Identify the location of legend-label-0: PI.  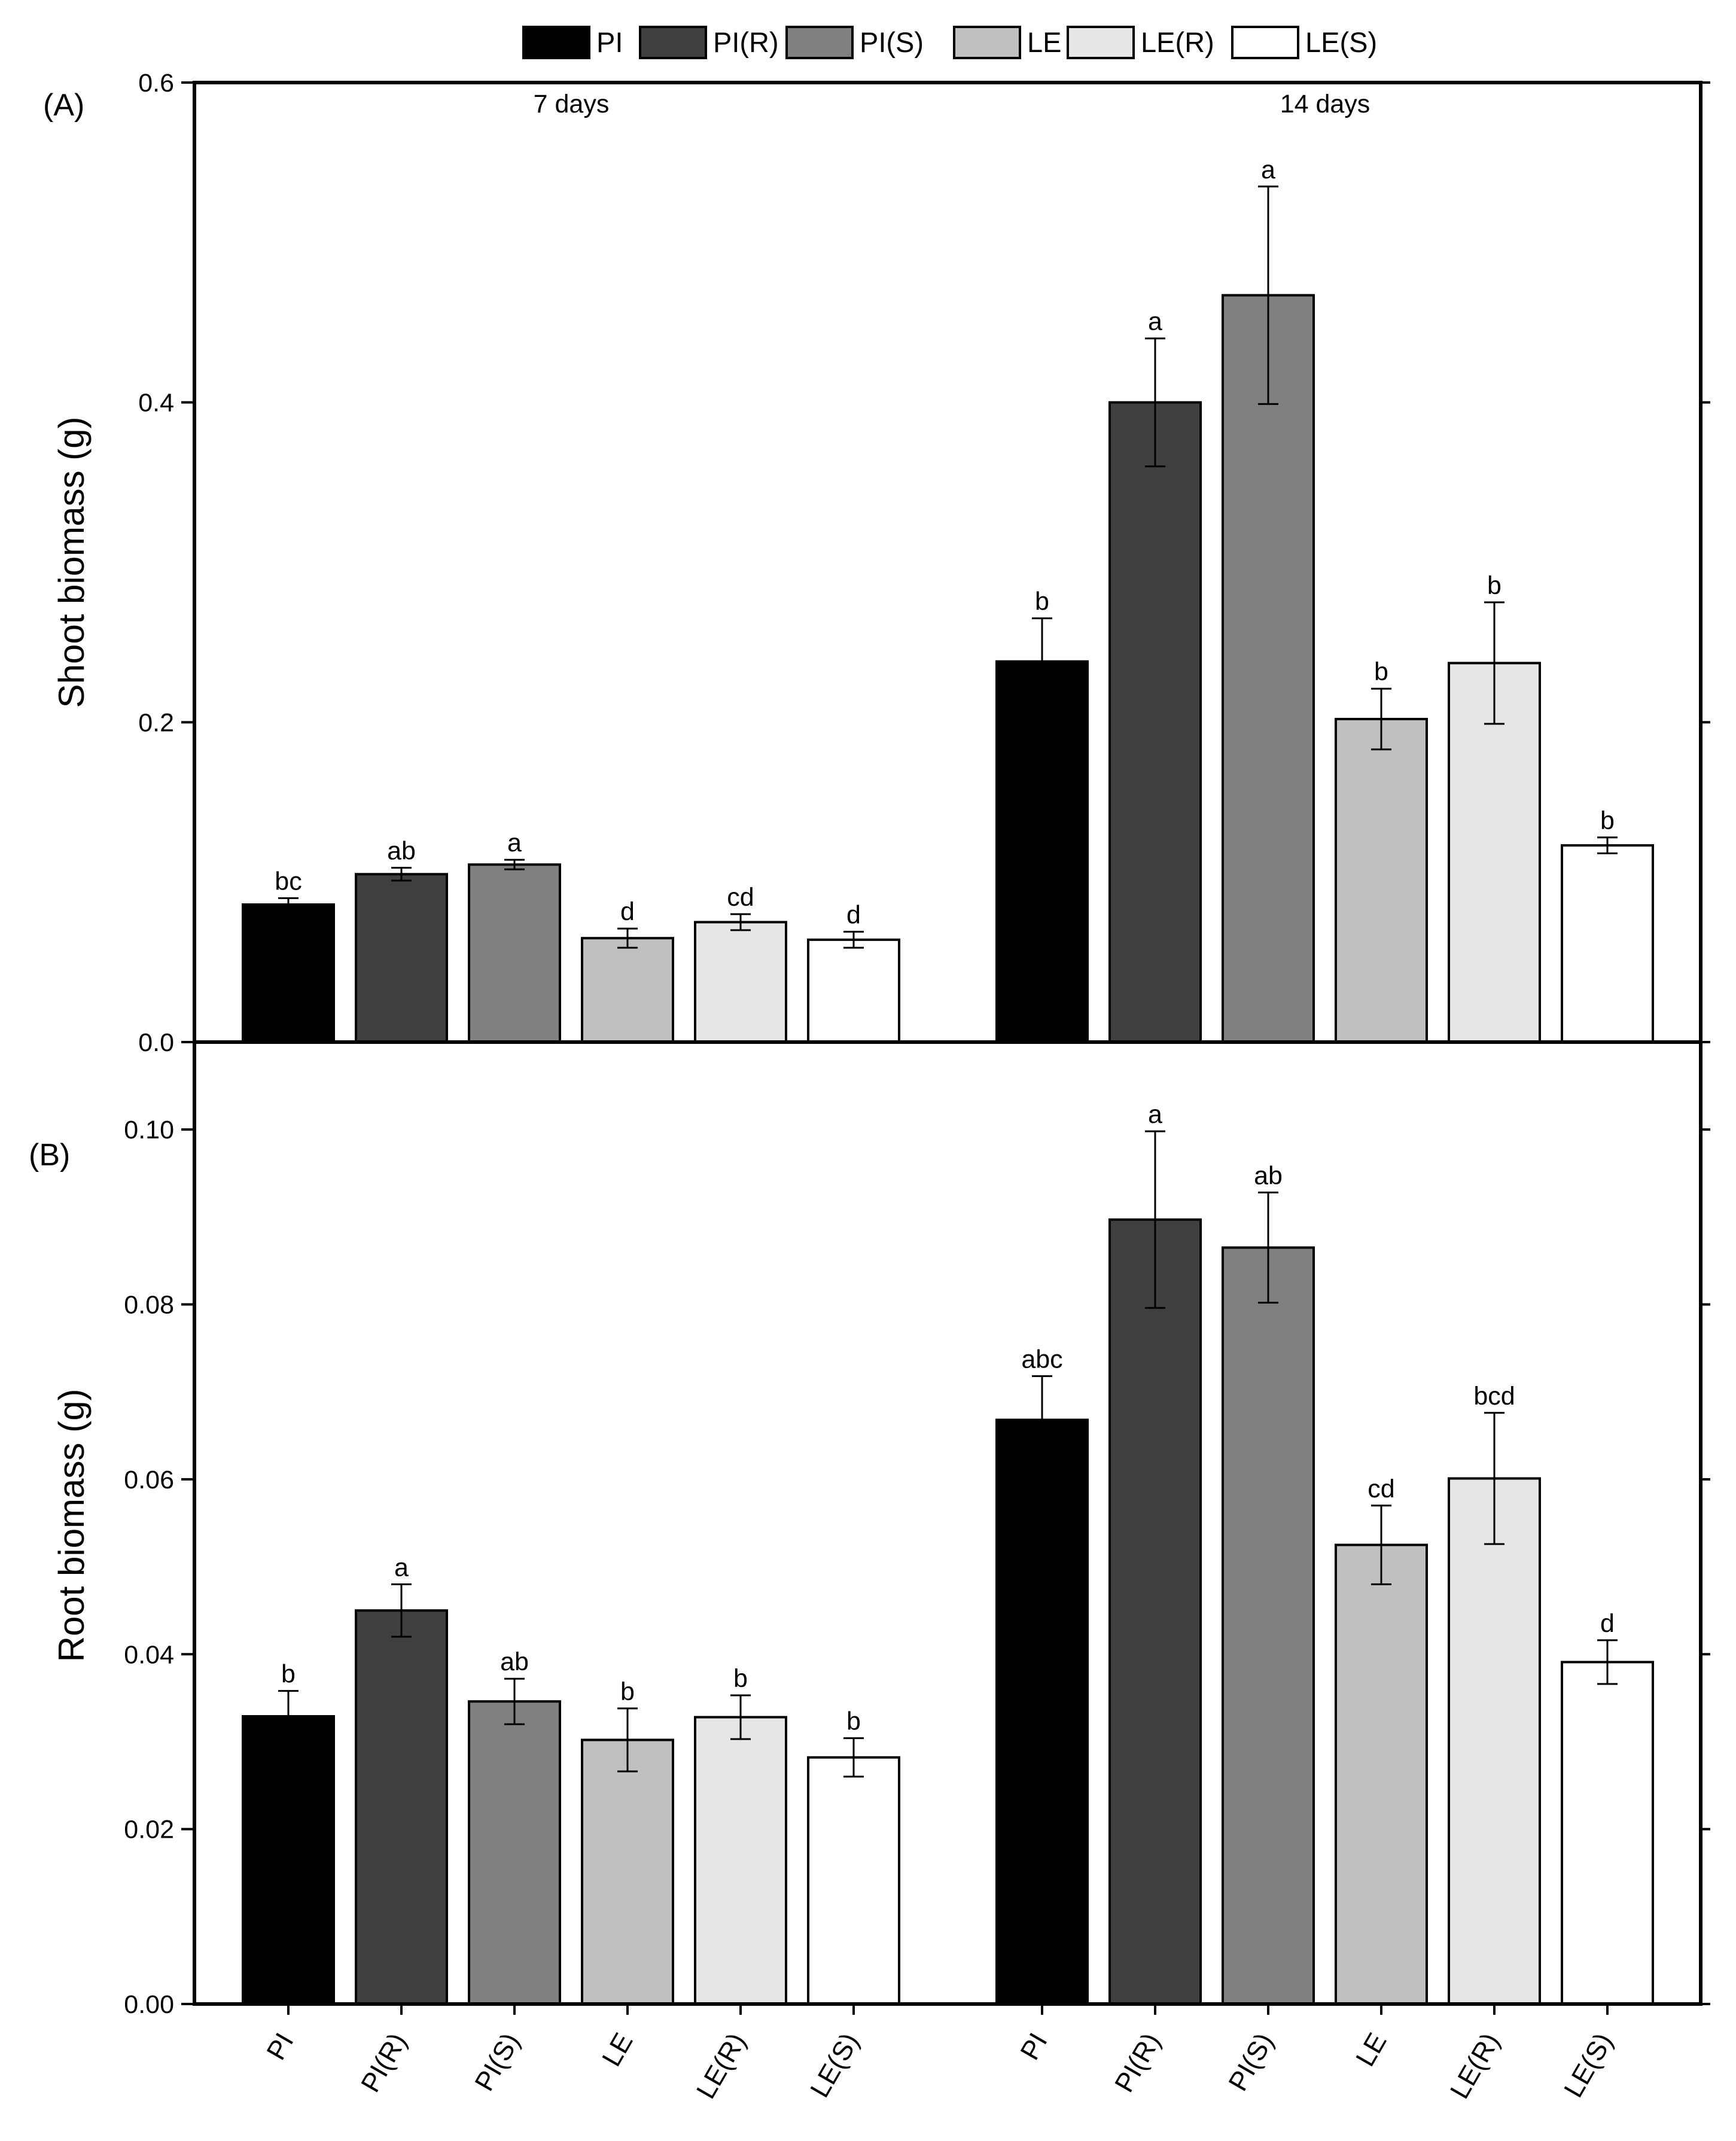
(609, 42).